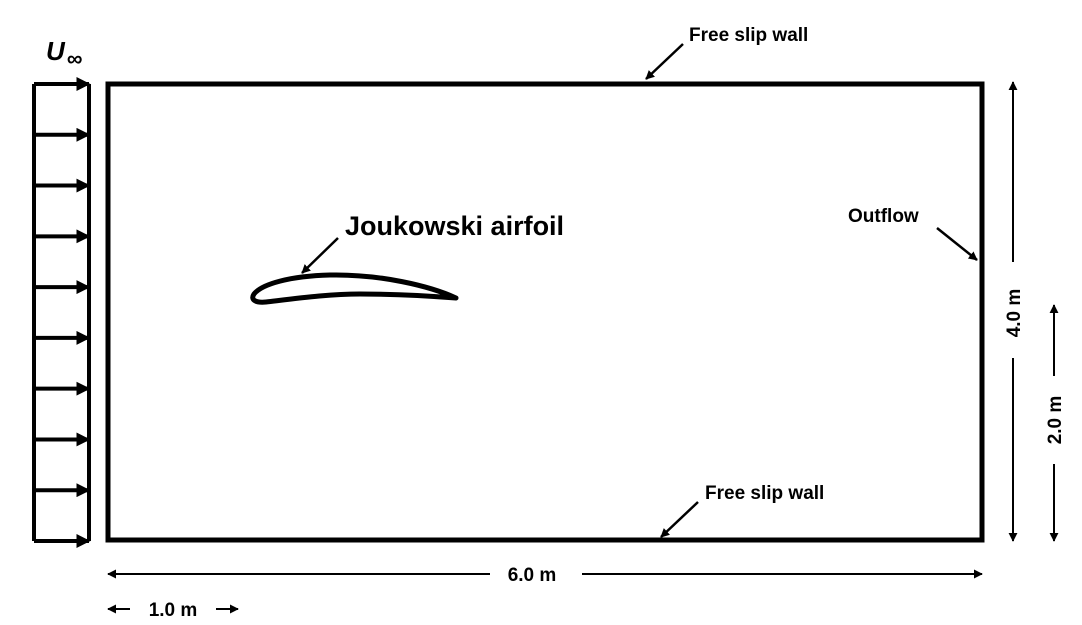  I want to click on outflow-label: Outflow, so click(883, 216).